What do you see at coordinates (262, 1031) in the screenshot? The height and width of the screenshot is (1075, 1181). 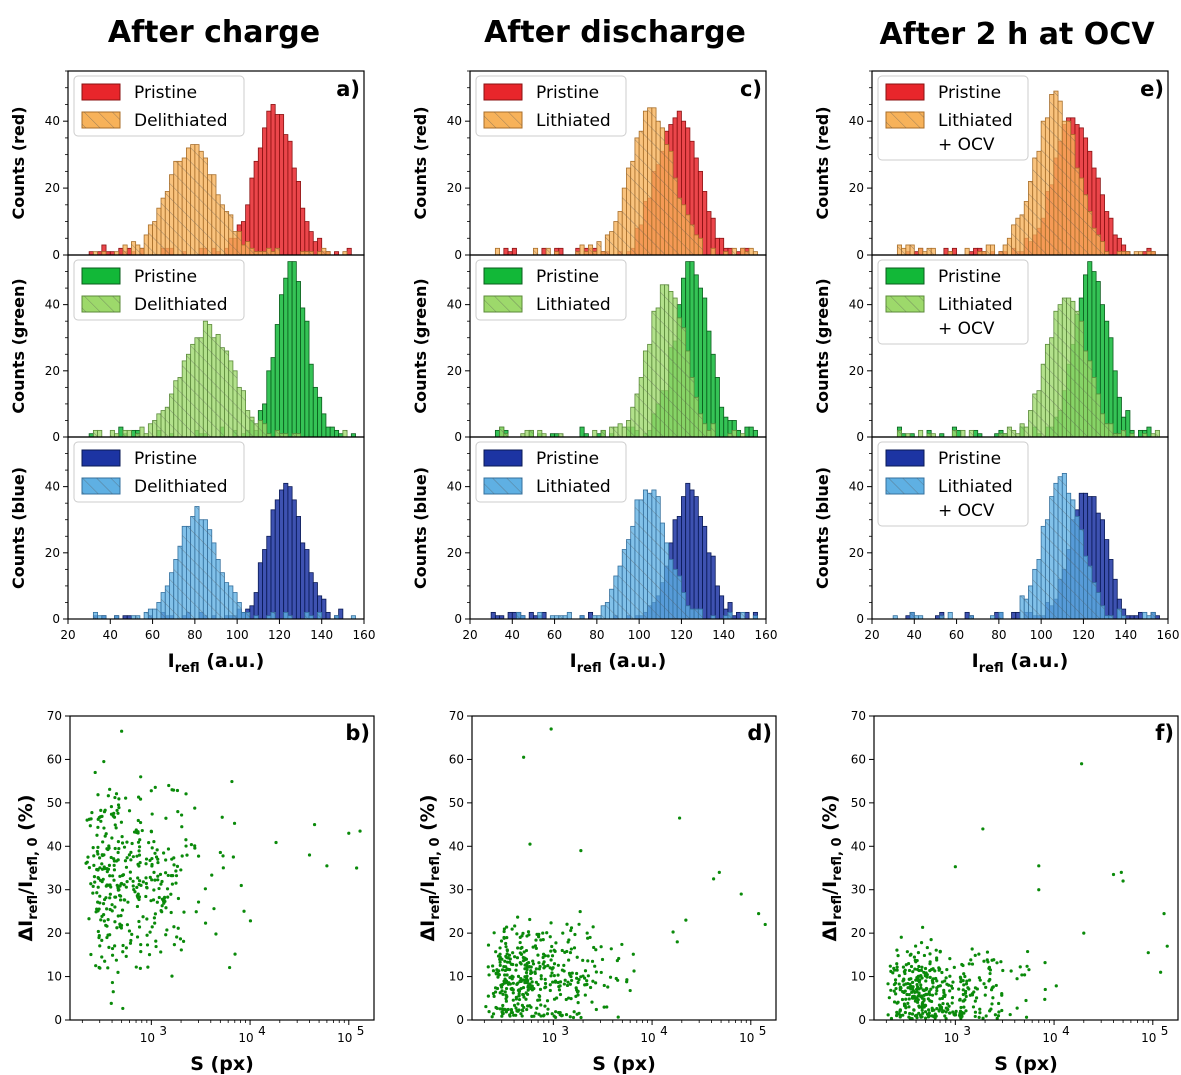 I see `x-tick-exponent: 4` at bounding box center [262, 1031].